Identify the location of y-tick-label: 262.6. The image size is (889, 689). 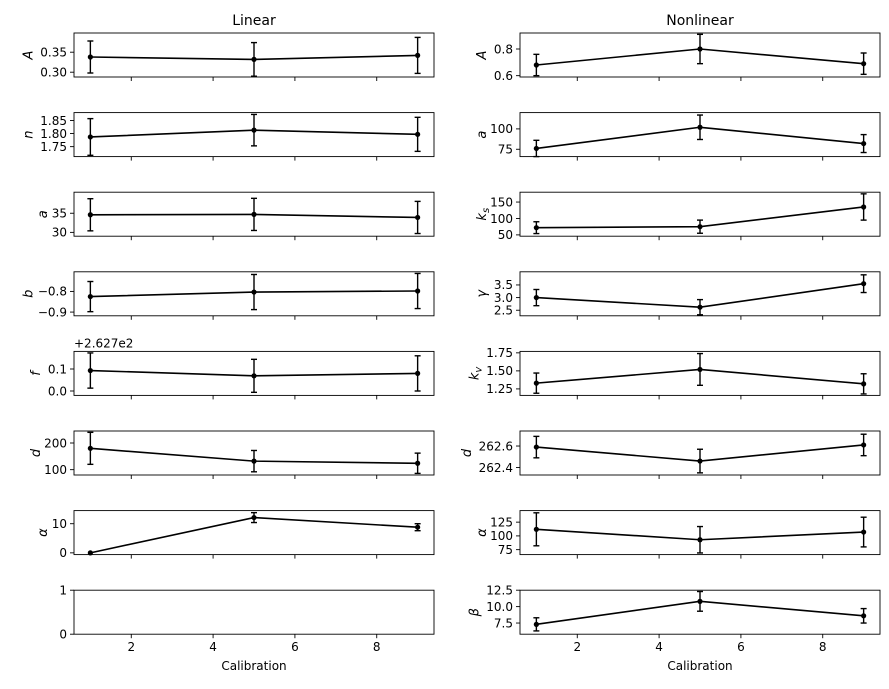
(496, 446).